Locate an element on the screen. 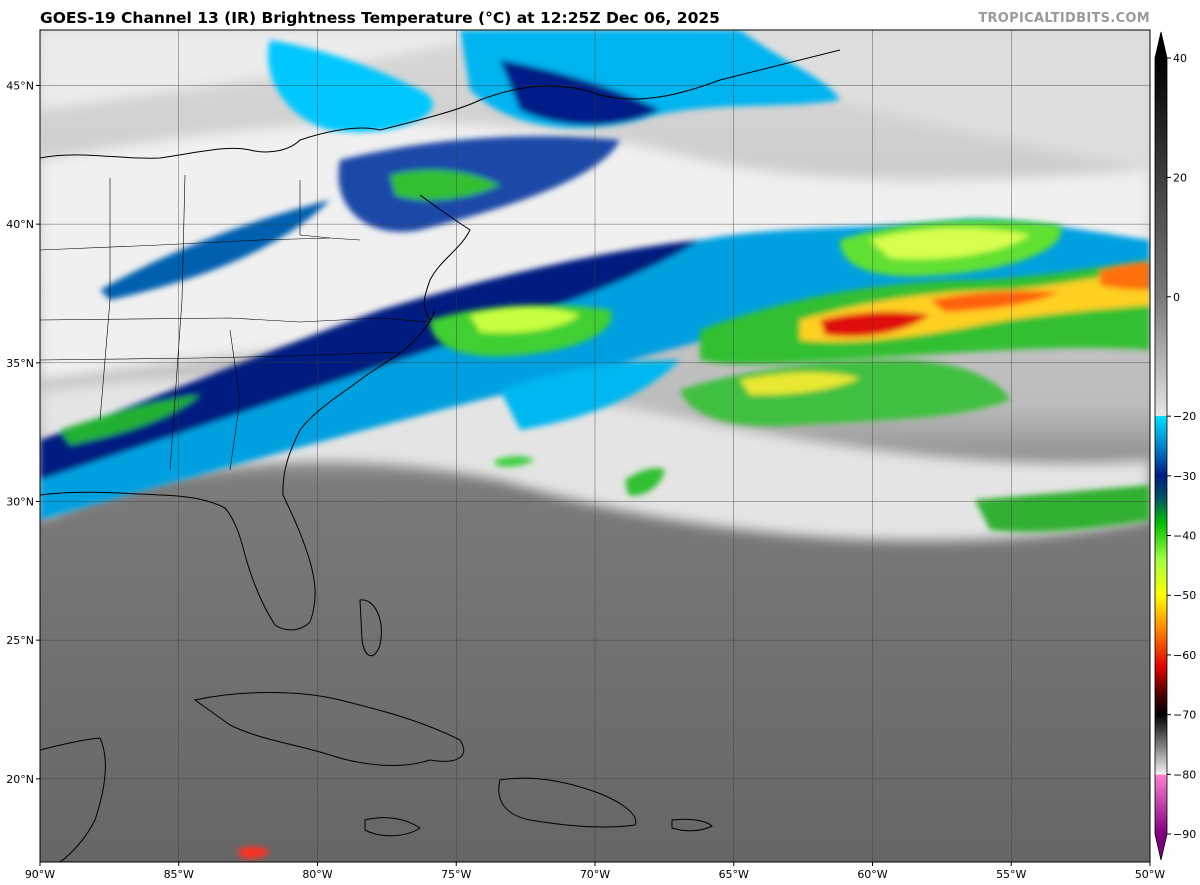 The width and height of the screenshot is (1200, 885). borders is located at coordinates (235, 322).